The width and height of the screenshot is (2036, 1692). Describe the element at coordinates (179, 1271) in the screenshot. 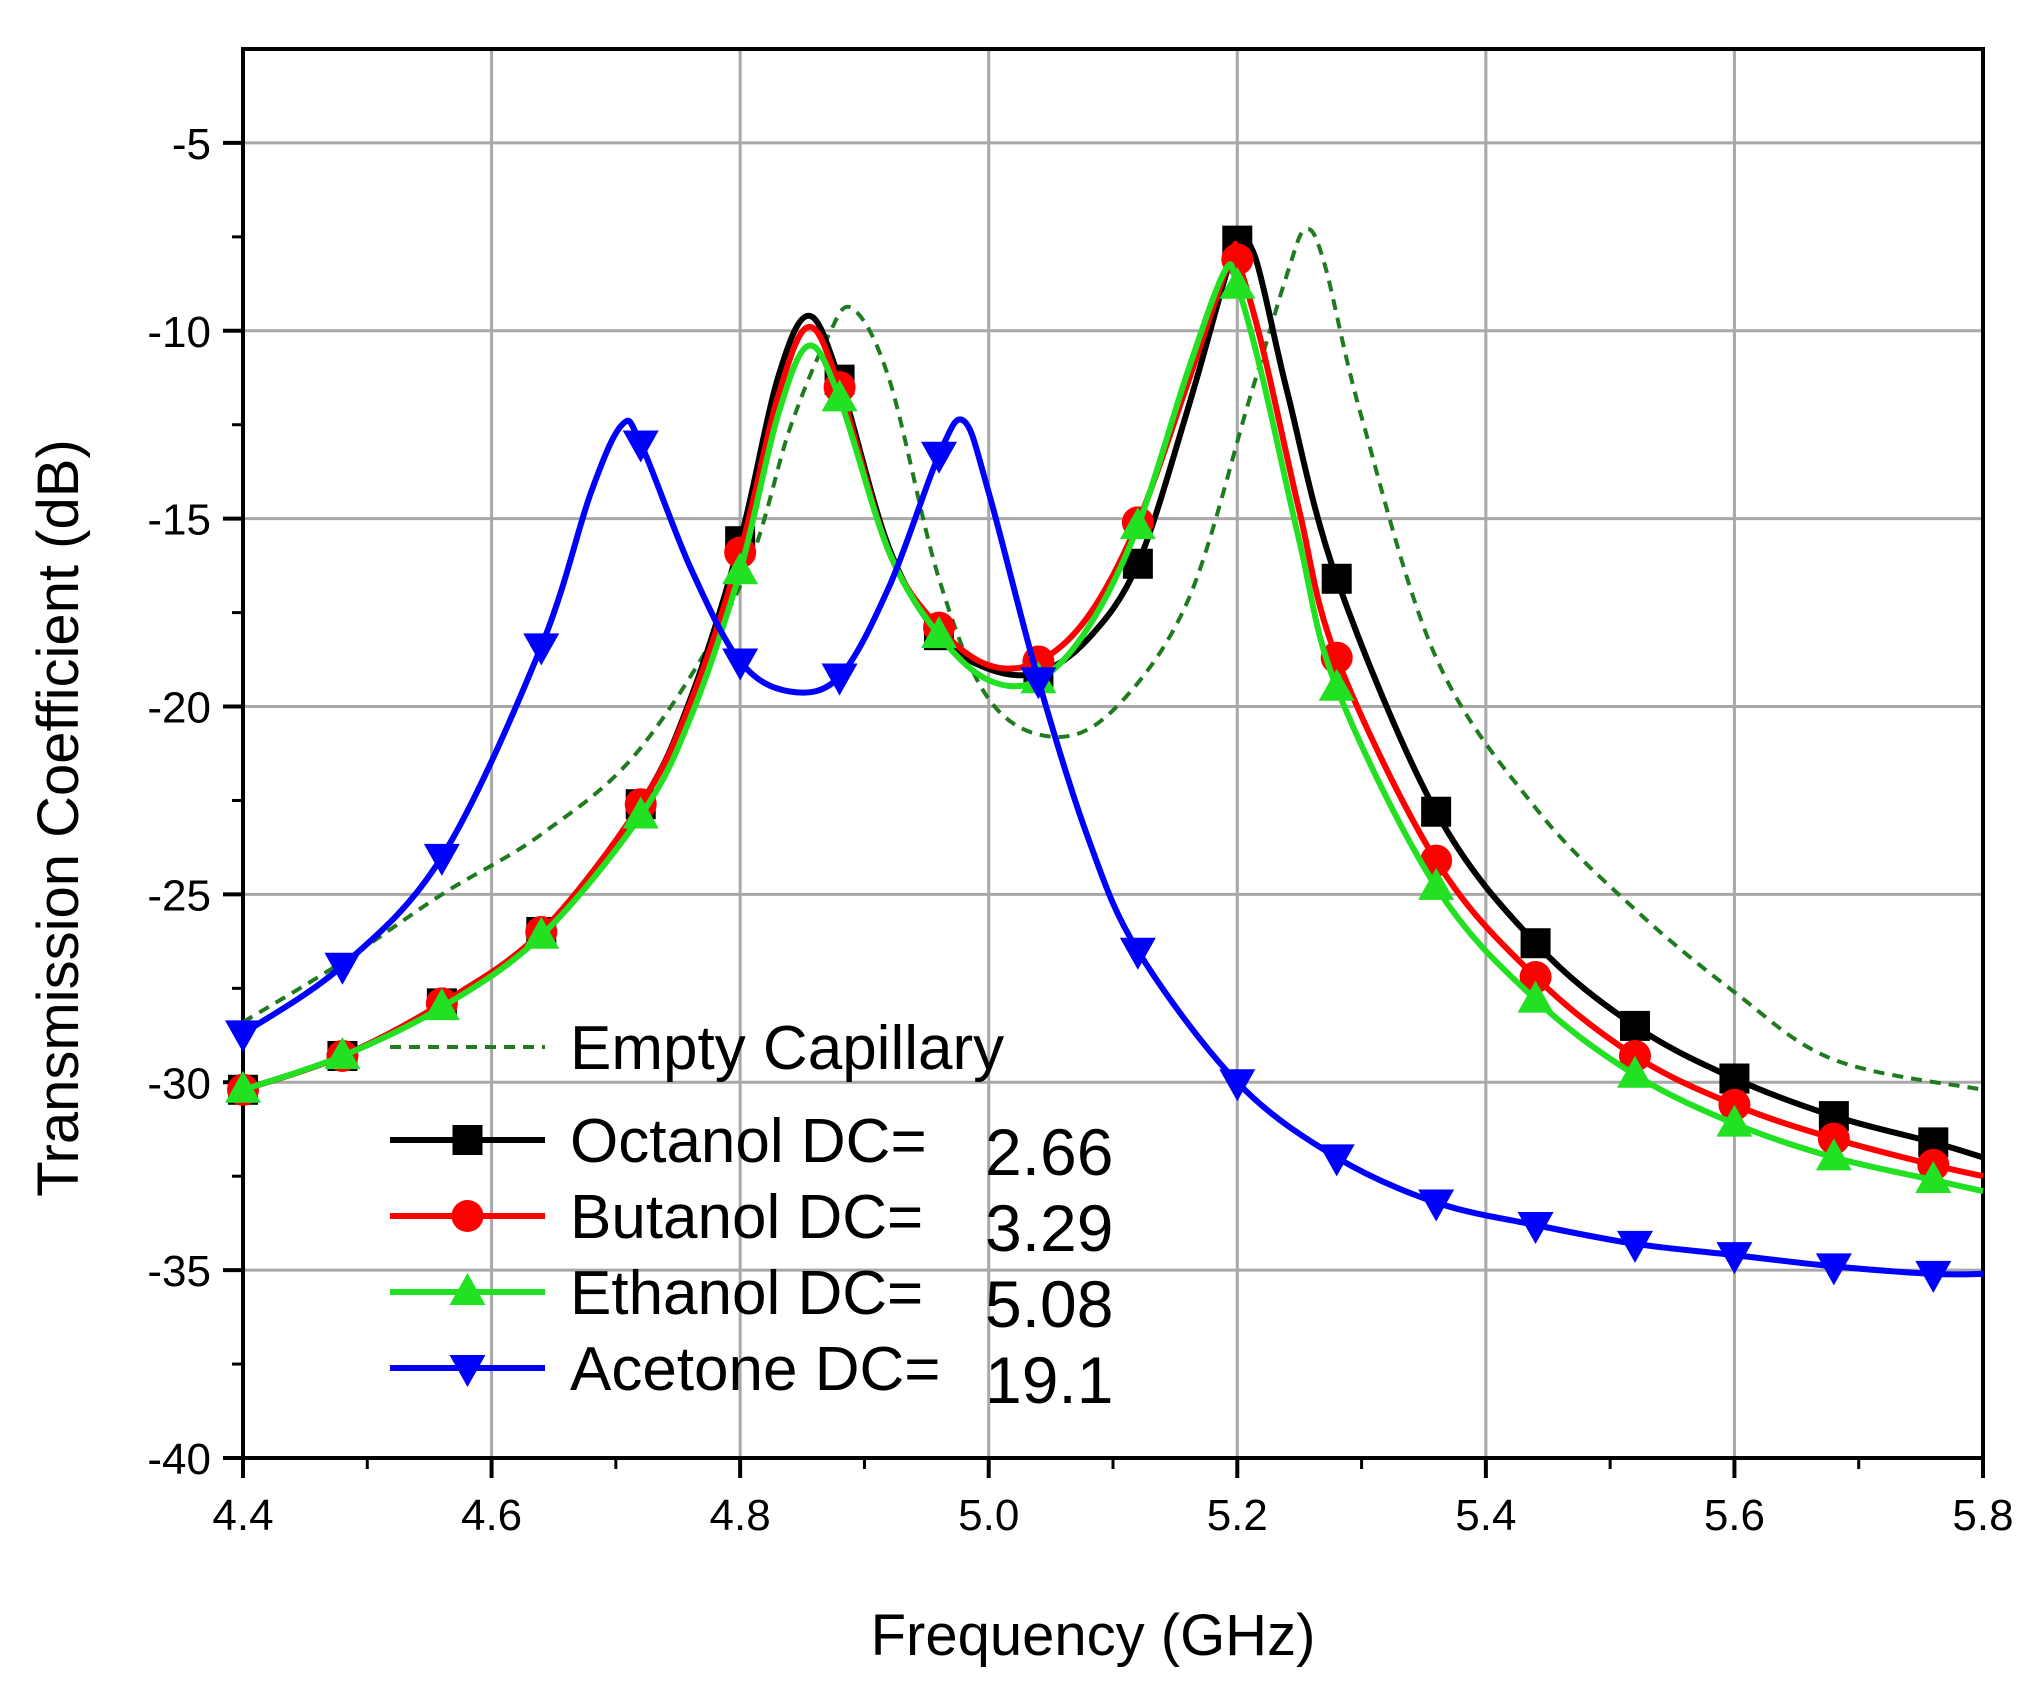

I see `y-tick-label: -35` at that location.